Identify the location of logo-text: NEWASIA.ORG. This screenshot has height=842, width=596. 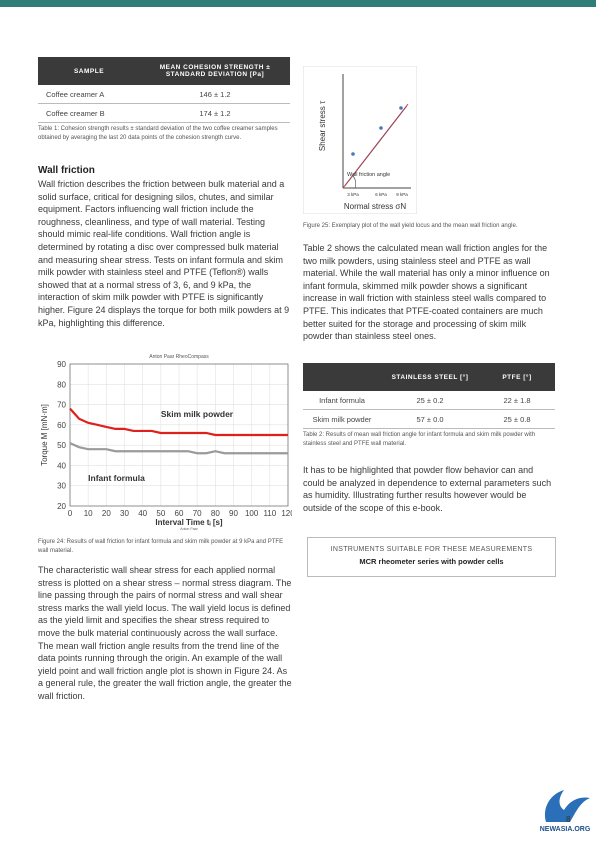
(565, 829).